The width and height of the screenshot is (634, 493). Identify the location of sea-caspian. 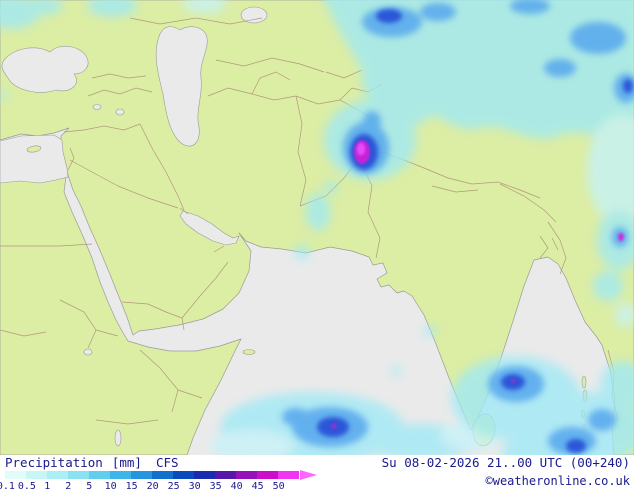
(181, 86).